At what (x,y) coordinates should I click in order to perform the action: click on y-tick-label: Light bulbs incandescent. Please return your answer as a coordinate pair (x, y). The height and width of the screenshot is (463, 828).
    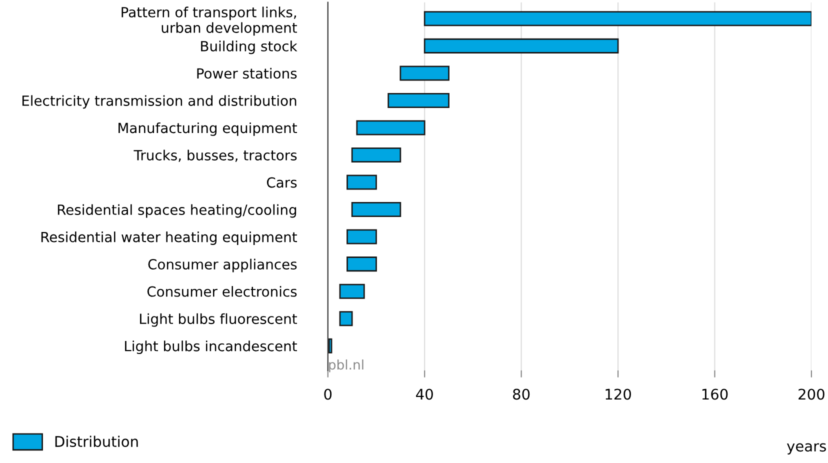
    Looking at the image, I should click on (211, 347).